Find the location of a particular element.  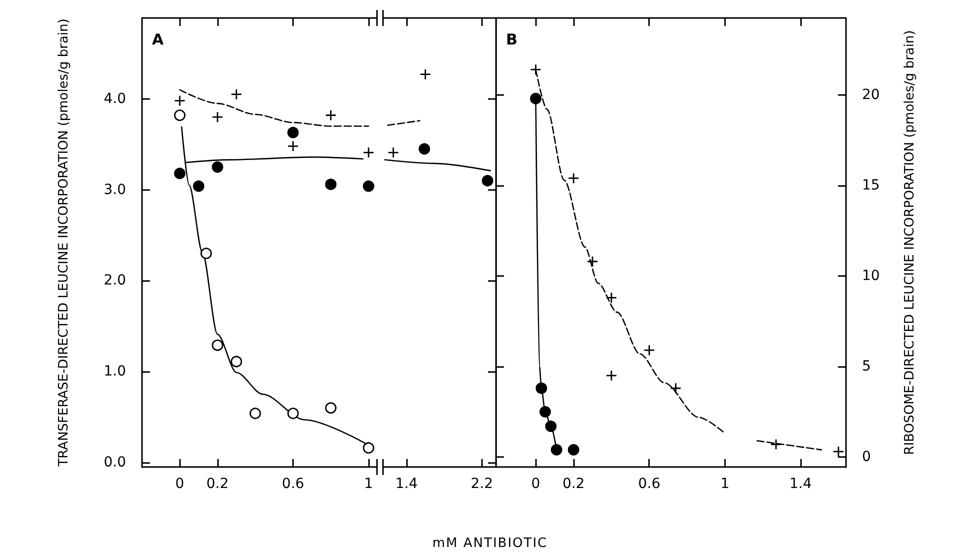

y-tick-label: 1.0 is located at coordinates (115, 372).